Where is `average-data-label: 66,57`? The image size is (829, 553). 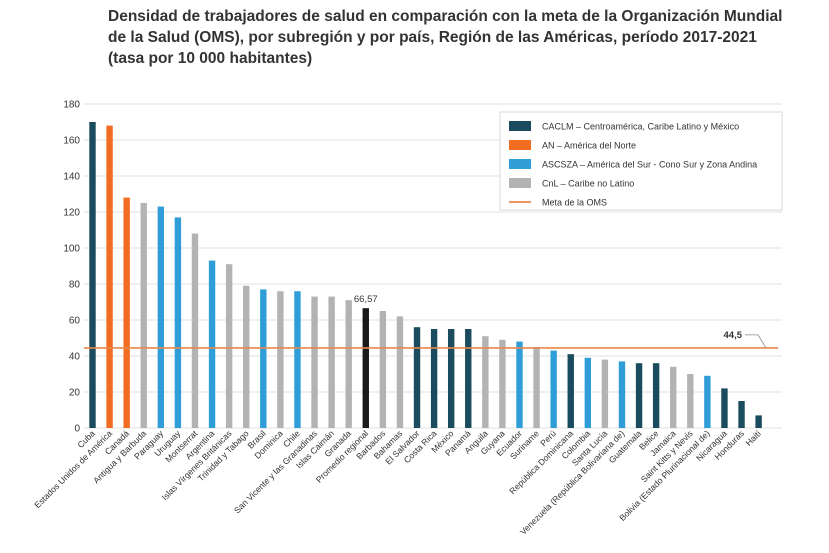
average-data-label: 66,57 is located at coordinates (366, 299).